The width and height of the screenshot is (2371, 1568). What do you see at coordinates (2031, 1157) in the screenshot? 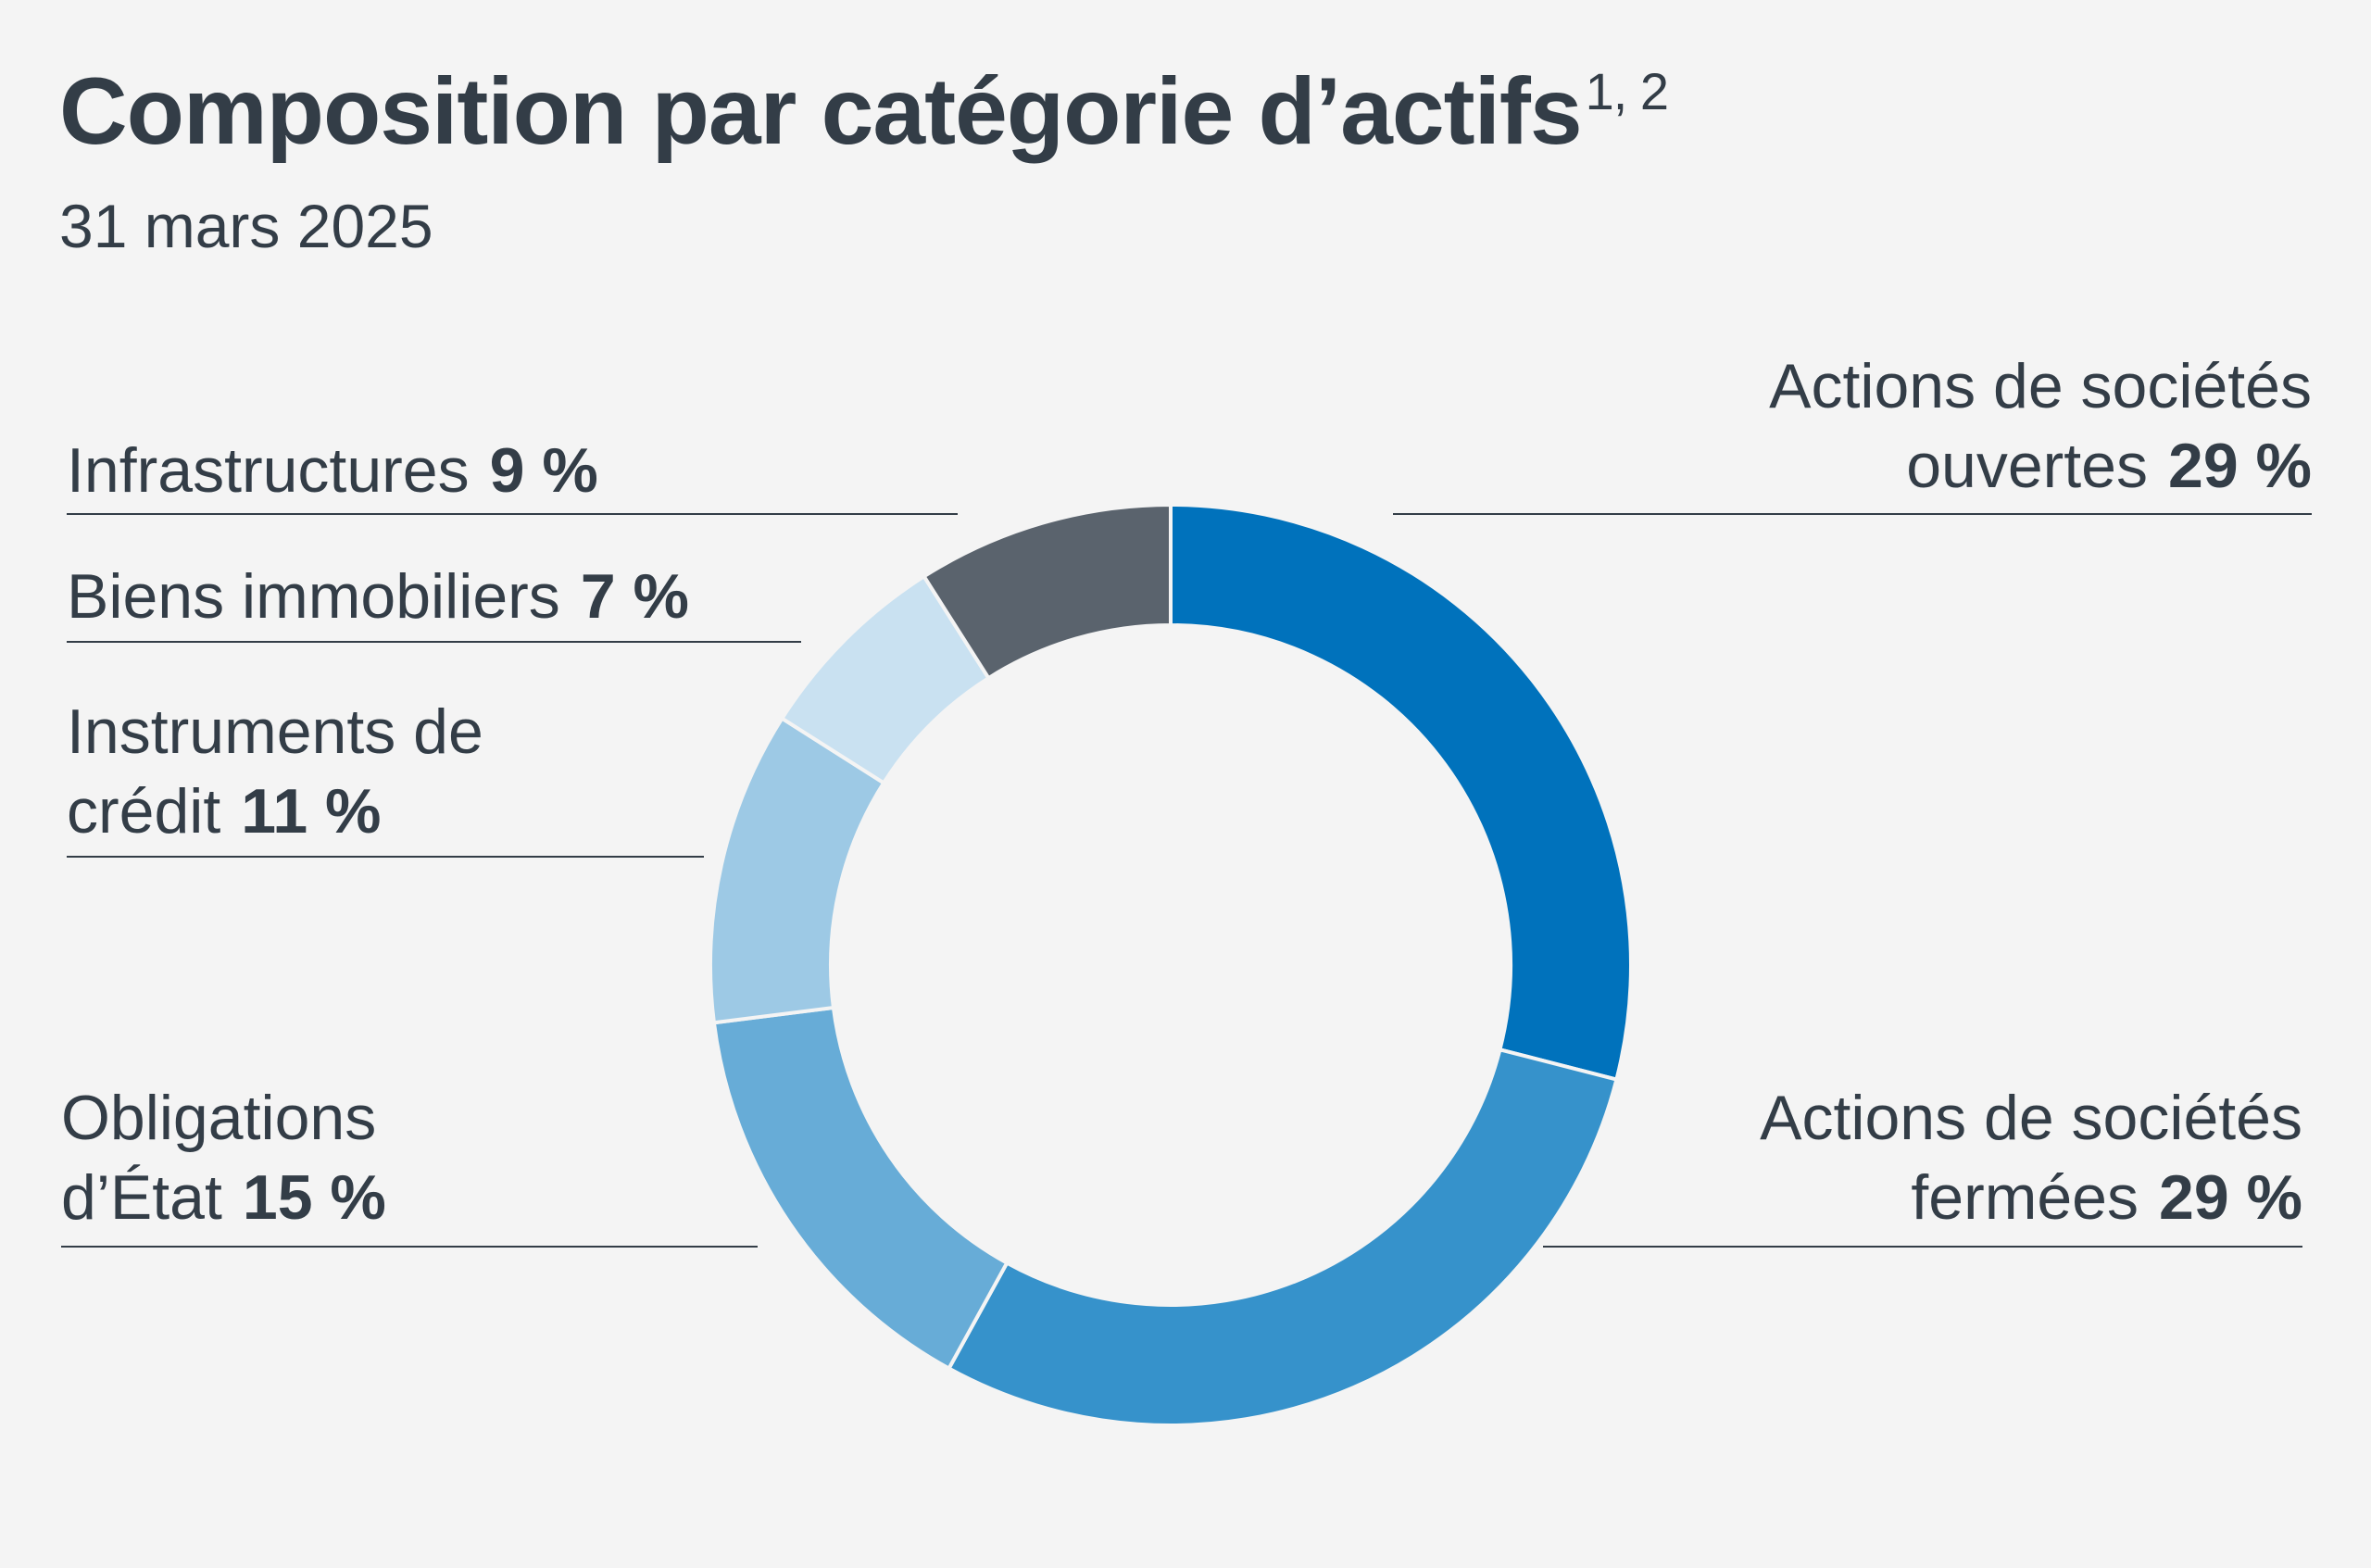
I see `slice-label-private-equity: Actions de sociétés fermées 29 %` at bounding box center [2031, 1157].